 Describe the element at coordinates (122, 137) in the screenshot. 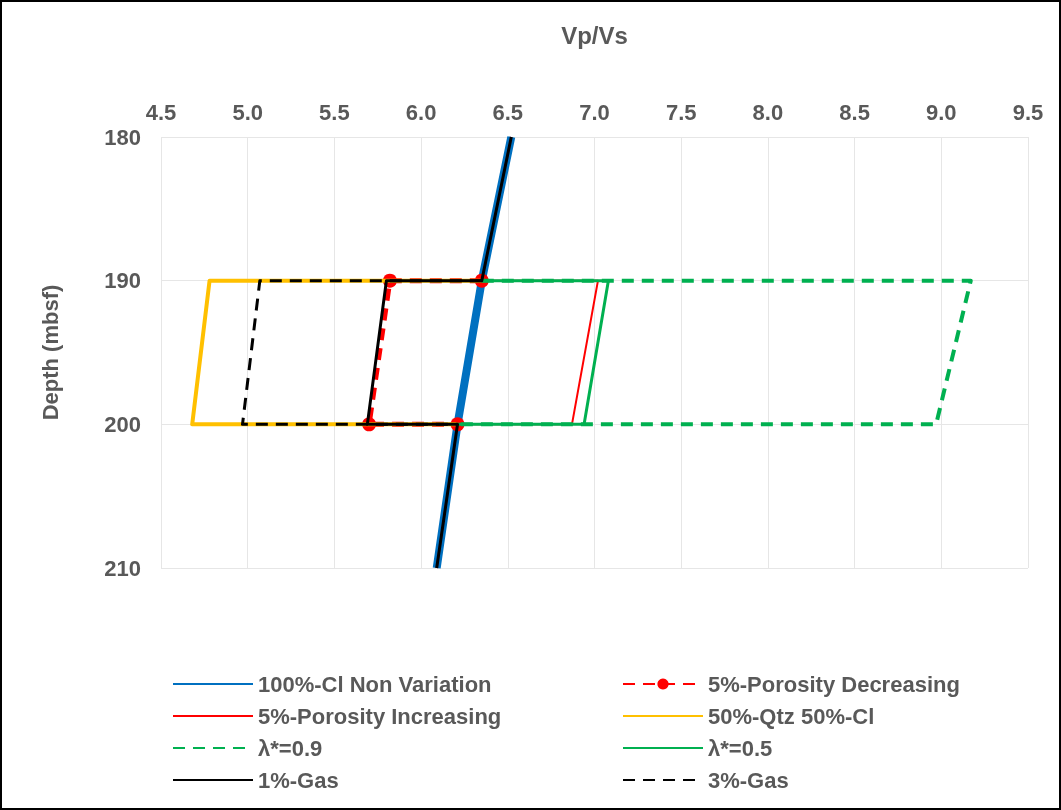

I see `y-tick-label: 180` at that location.